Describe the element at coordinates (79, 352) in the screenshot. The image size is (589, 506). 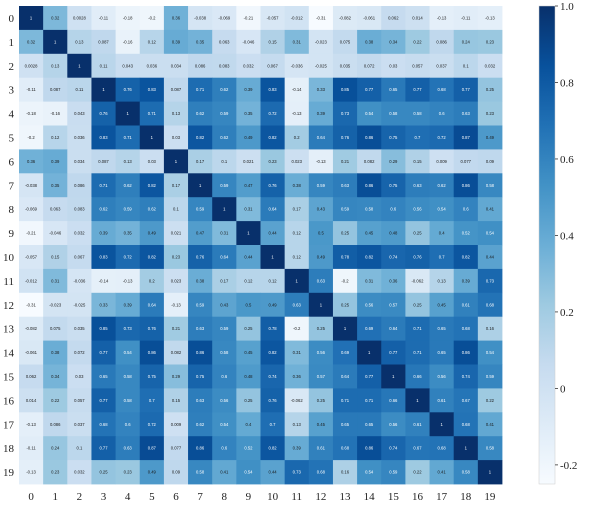
I see `heatmap-cell-r14-c2` at that location.